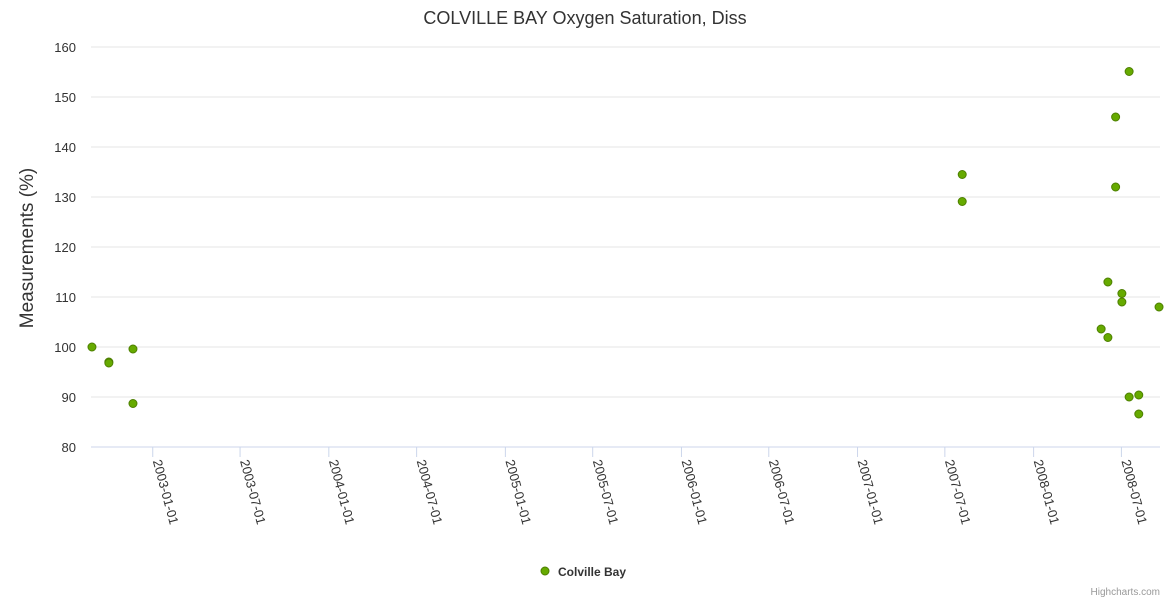  Describe the element at coordinates (1047, 492) in the screenshot. I see `x-tick-label: 2008-01-01` at that location.